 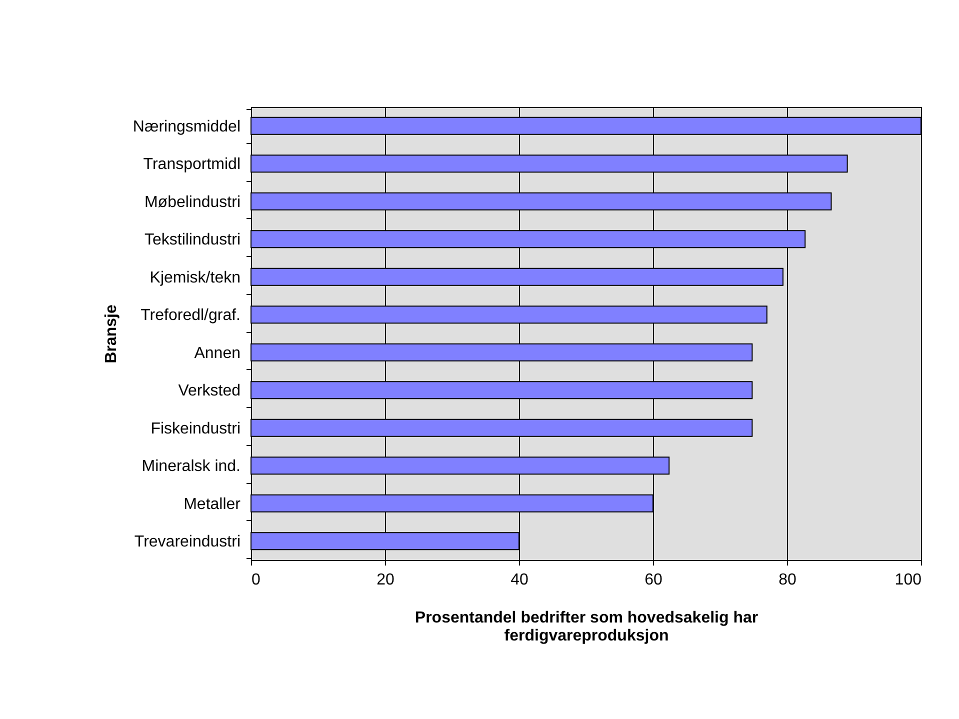 I want to click on x-tick-label: 100, so click(x=908, y=580).